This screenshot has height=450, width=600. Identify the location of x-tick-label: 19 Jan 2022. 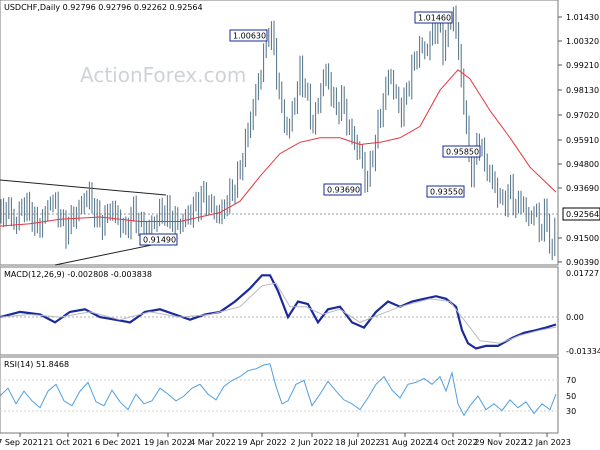
(168, 442).